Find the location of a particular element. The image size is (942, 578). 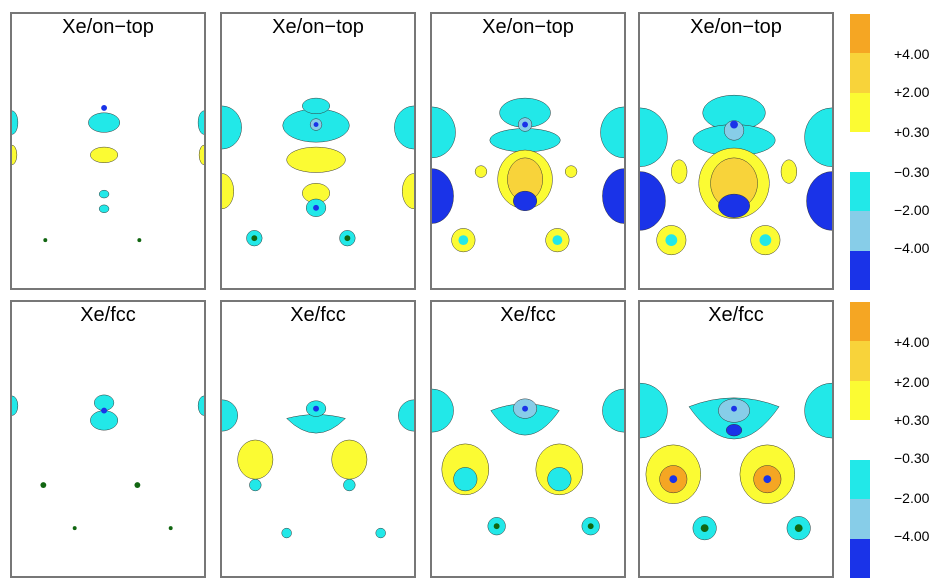

colorbar-bottom is located at coordinates (860, 440).